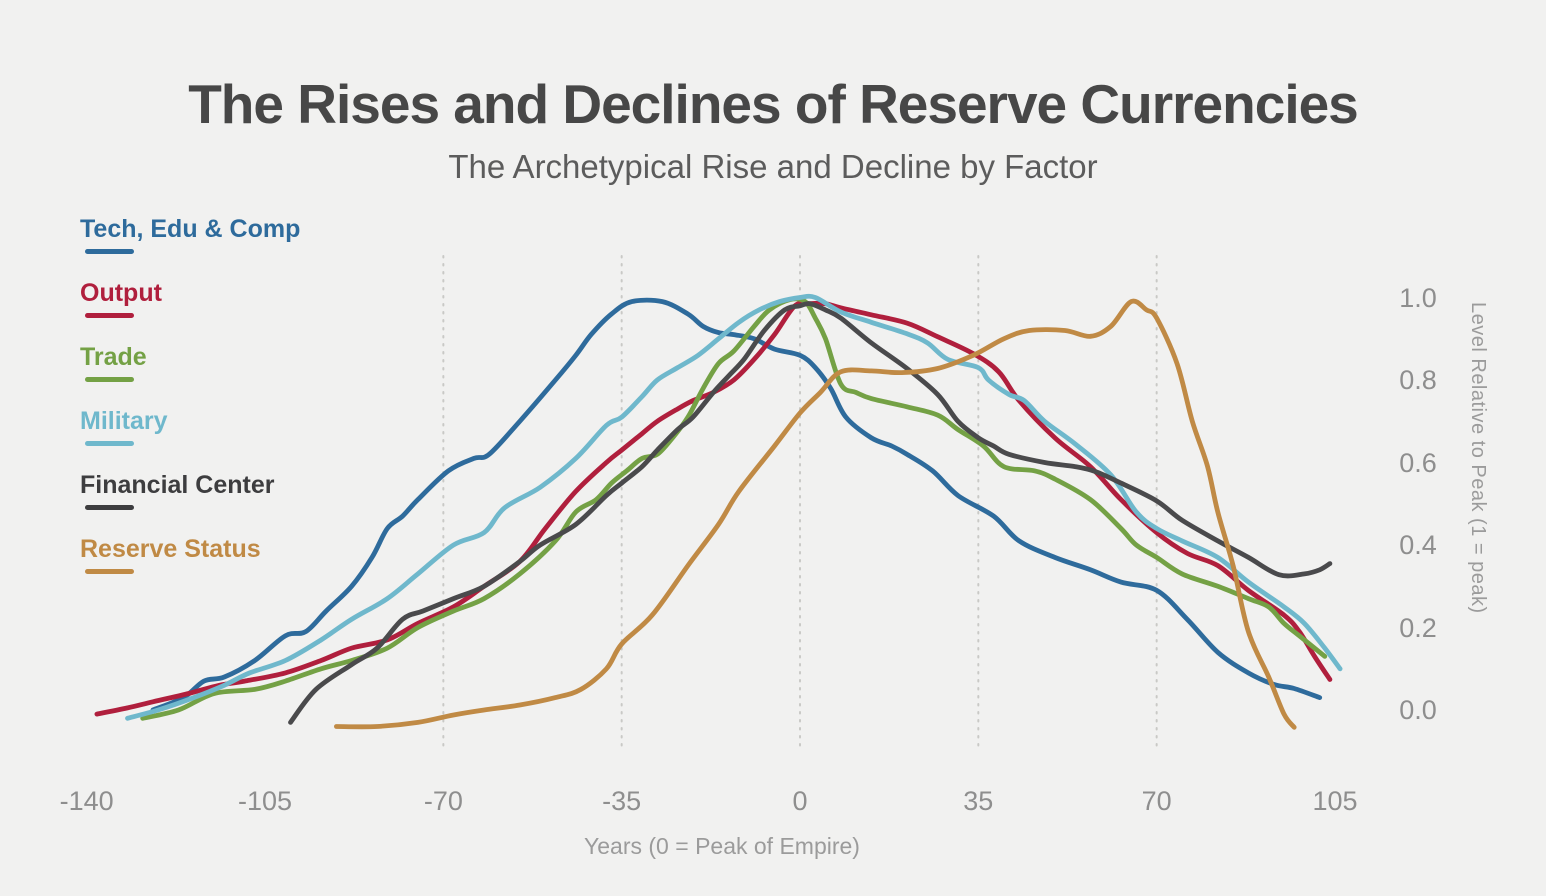 The height and width of the screenshot is (896, 1546). Describe the element at coordinates (190, 427) in the screenshot. I see `legend-item-military: Military` at that location.